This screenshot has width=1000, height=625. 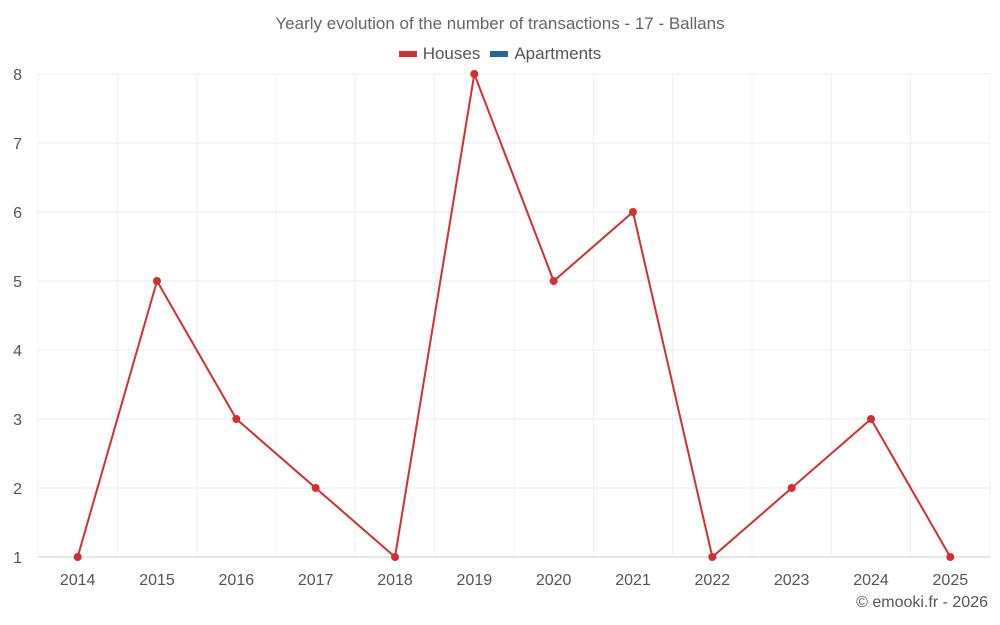 I want to click on legend: Houses Apartments, so click(x=500, y=54).